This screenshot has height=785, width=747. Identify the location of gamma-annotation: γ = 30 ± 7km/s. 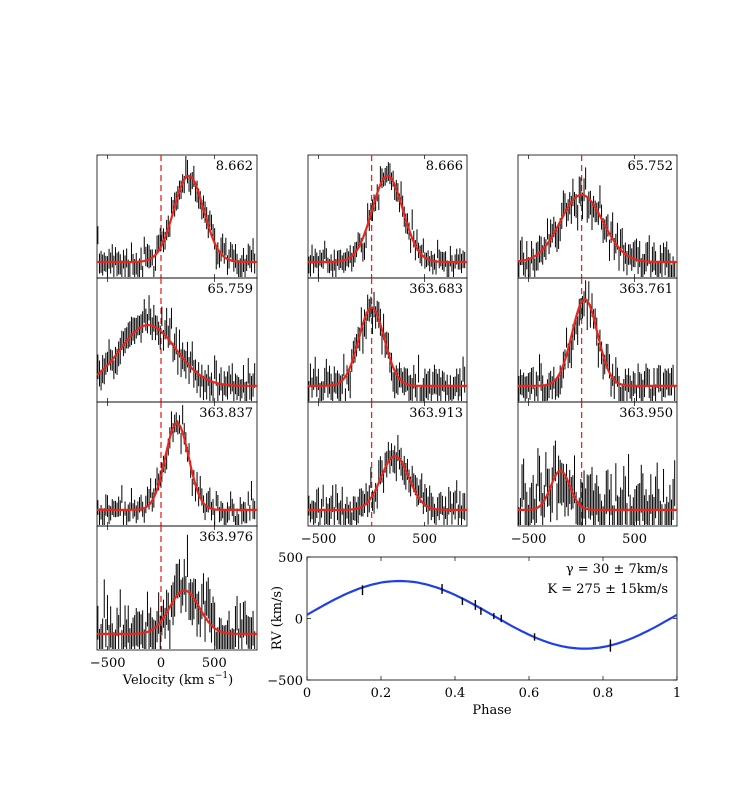
(617, 569).